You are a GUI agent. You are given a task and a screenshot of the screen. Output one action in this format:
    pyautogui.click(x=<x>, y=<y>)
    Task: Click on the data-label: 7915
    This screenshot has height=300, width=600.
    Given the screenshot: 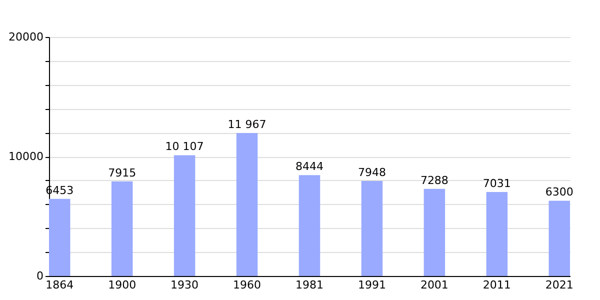 What is the action you would take?
    pyautogui.click(x=122, y=173)
    